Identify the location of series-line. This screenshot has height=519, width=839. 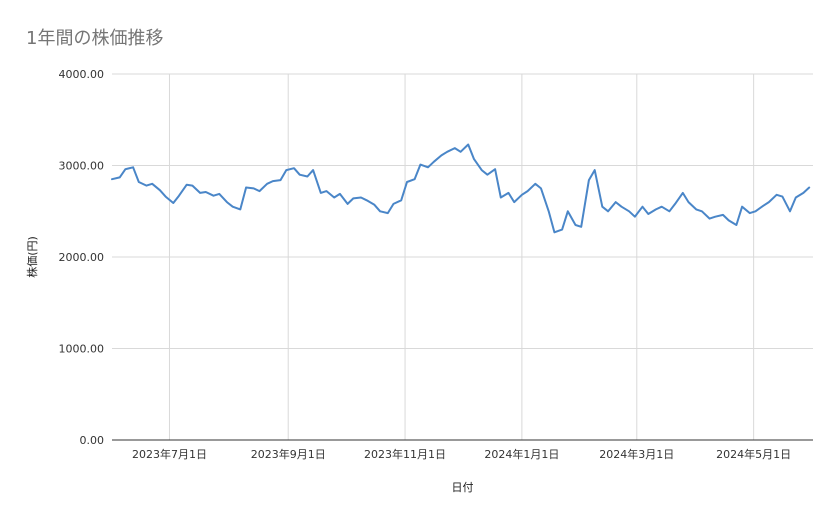
(461, 188).